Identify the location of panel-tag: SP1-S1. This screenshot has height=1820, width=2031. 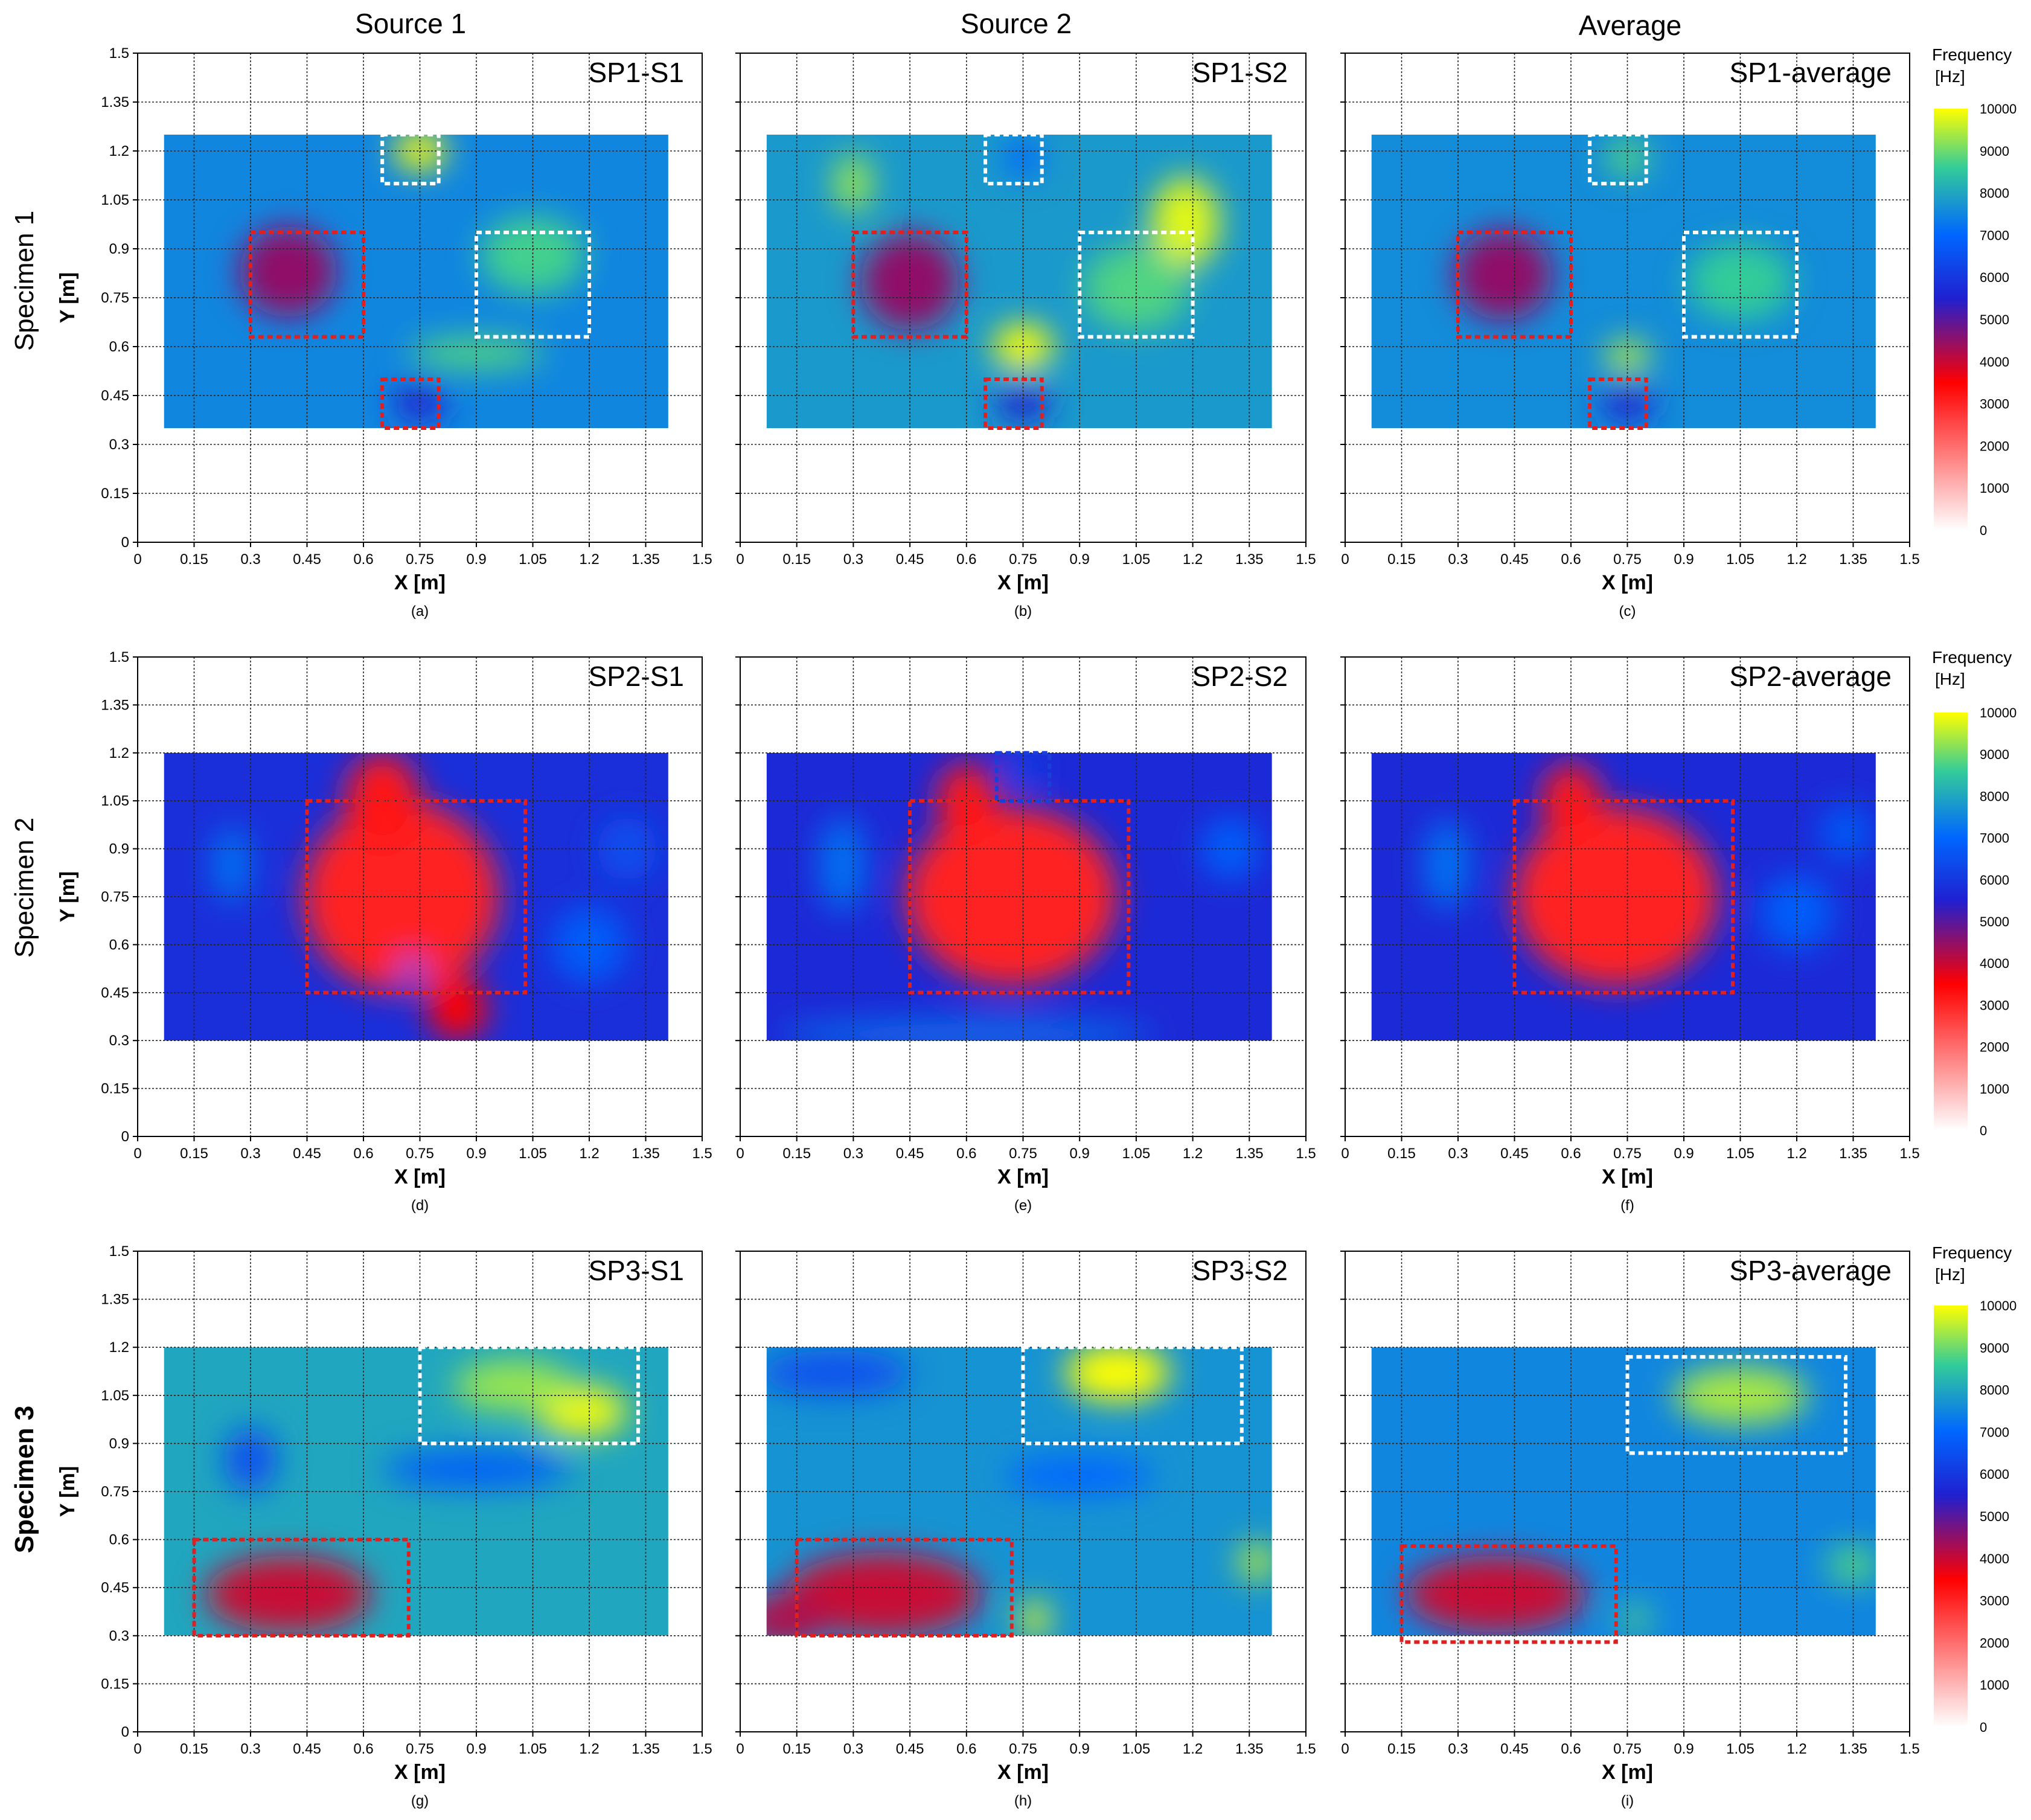
(636, 72).